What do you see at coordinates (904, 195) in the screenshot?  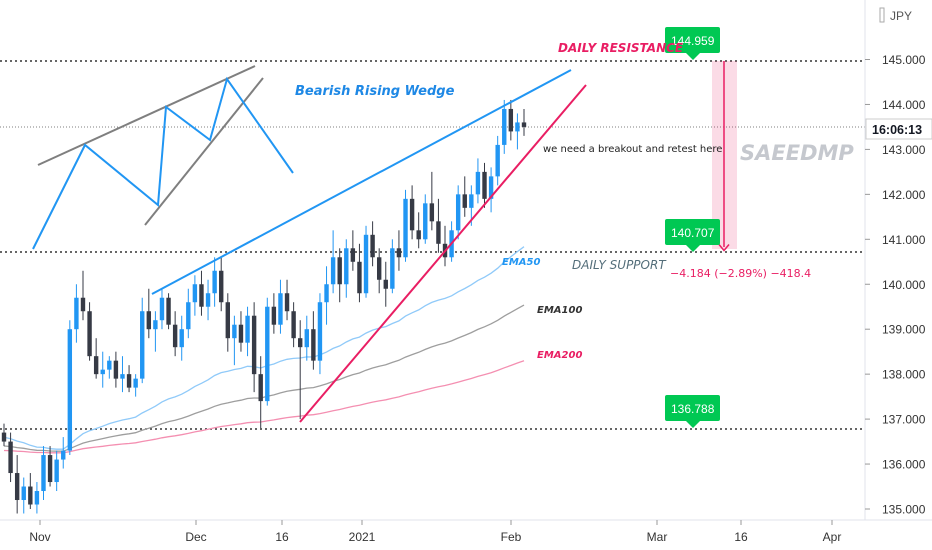 I see `y-tick-label: 142.000` at bounding box center [904, 195].